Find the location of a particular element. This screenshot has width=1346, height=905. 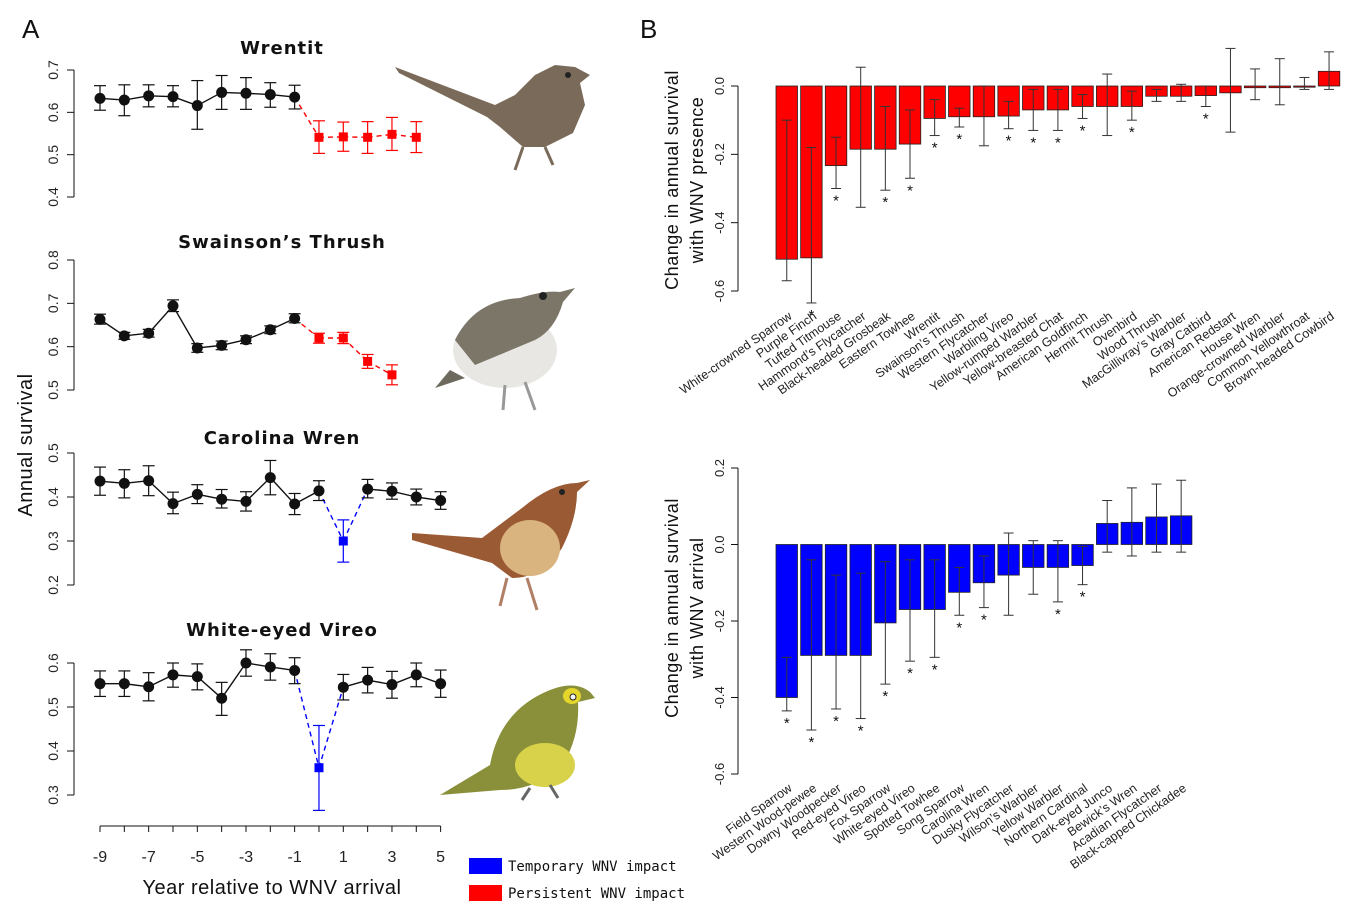

legend-swatch-persistent is located at coordinates (485, 893).